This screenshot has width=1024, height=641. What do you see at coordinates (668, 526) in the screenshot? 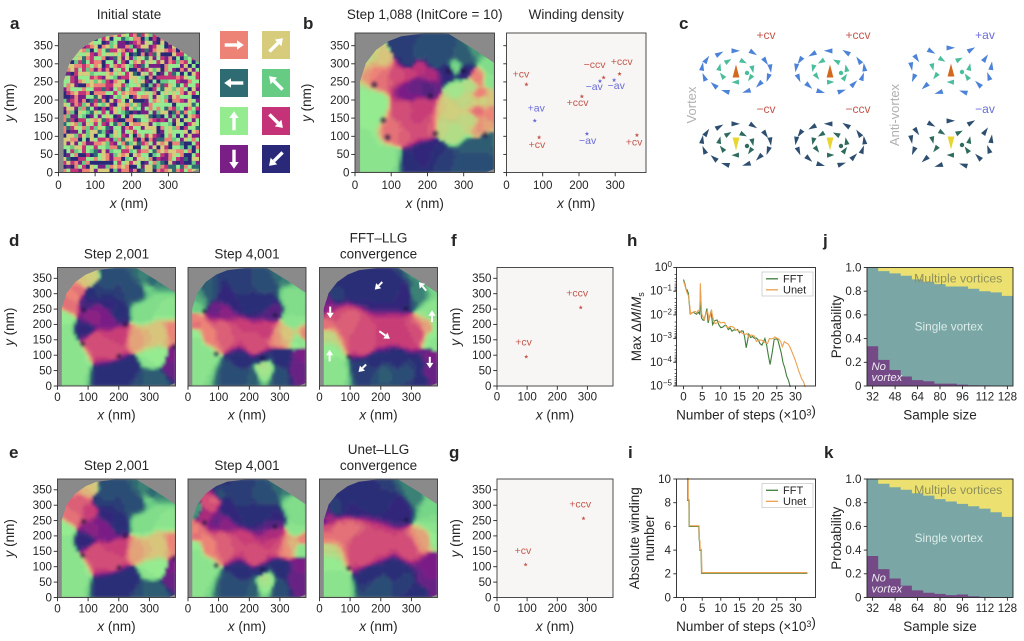
I see `svg-text: 6` at bounding box center [668, 526].